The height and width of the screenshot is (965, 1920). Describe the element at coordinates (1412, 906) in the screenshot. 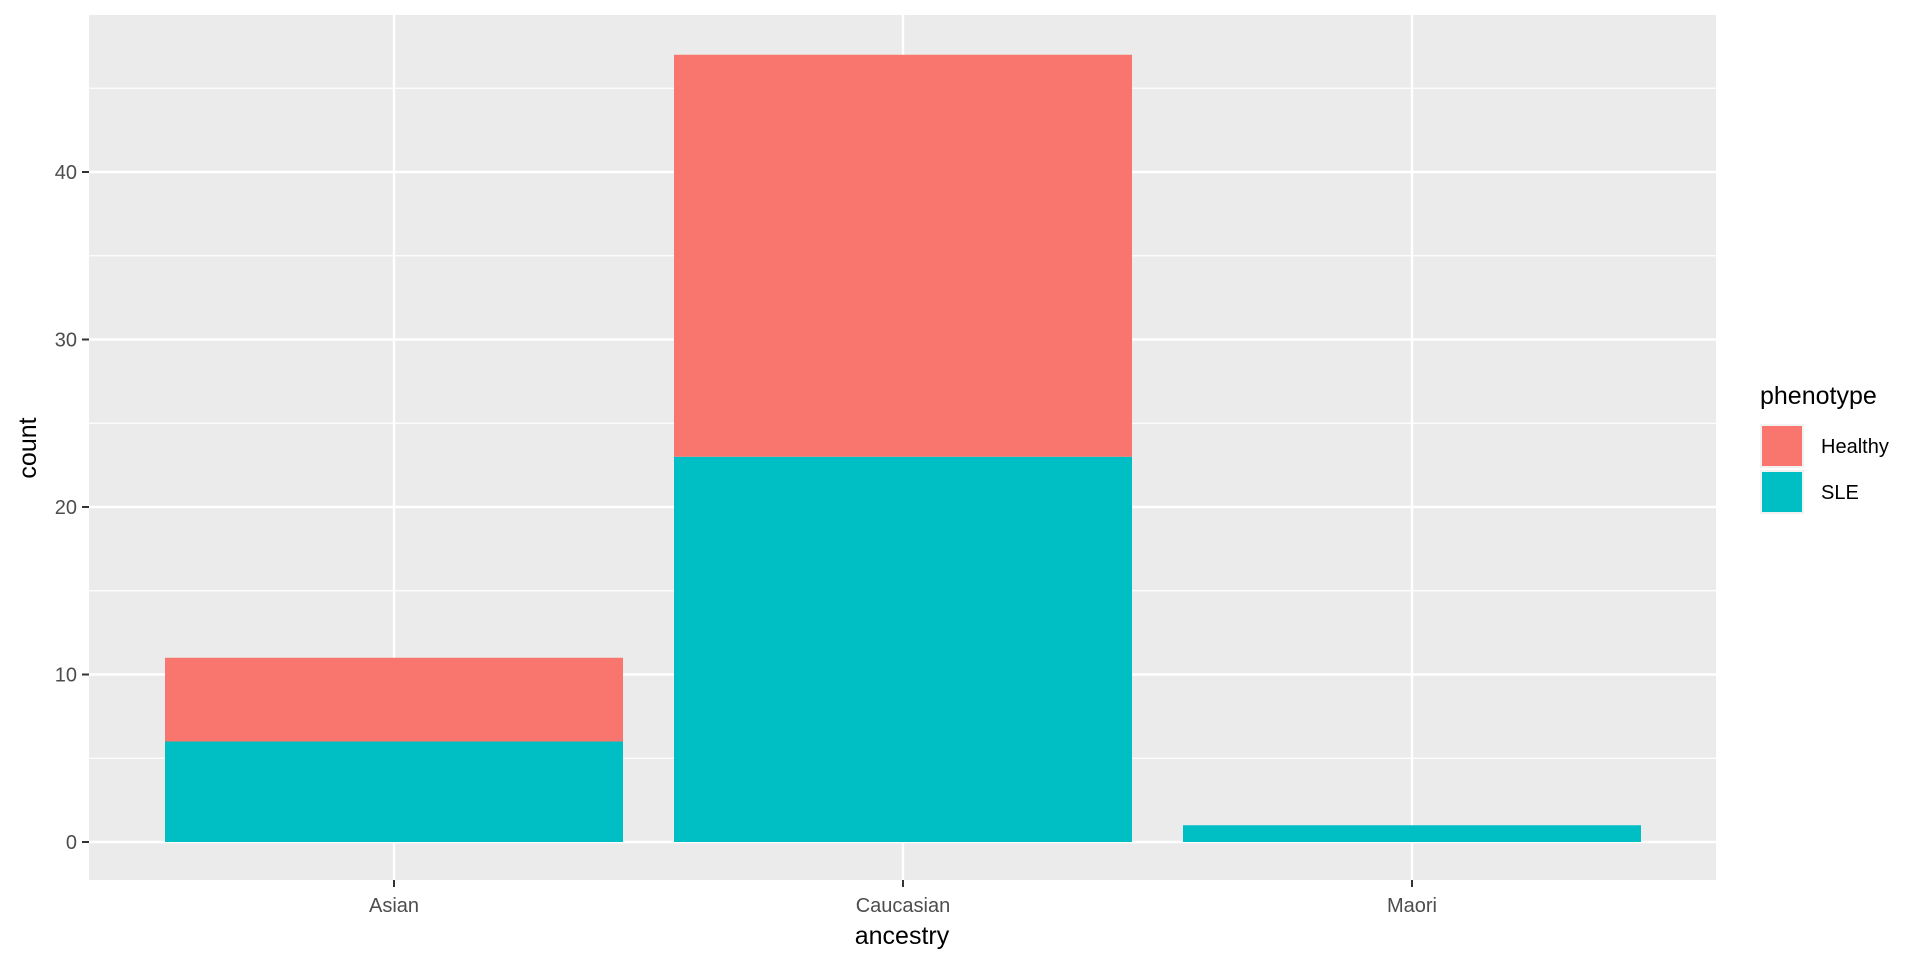

I see `x-tick-label: Maori` at that location.